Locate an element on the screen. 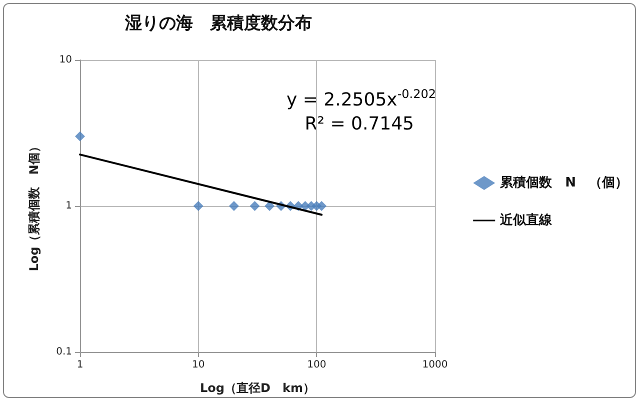 This screenshot has height=403, width=641. x-axis-title: Log（直径D km） is located at coordinates (257, 388).